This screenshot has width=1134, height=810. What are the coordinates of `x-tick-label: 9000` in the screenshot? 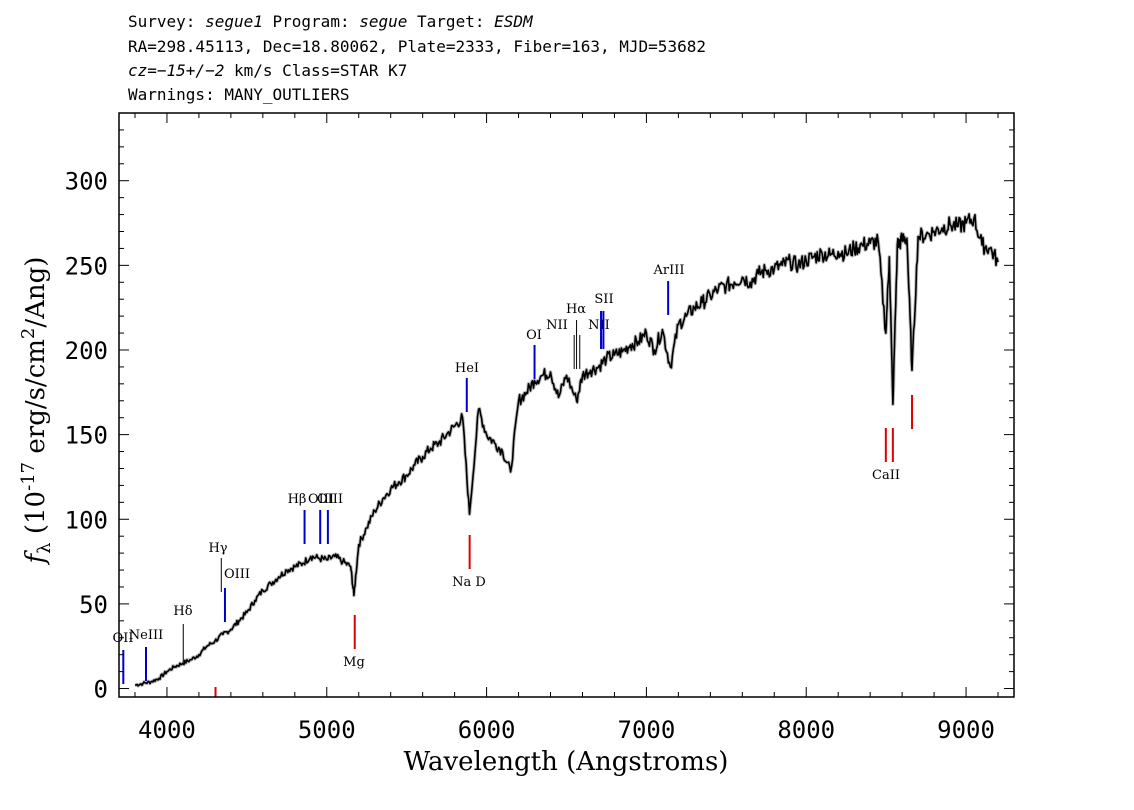 It's located at (966, 730).